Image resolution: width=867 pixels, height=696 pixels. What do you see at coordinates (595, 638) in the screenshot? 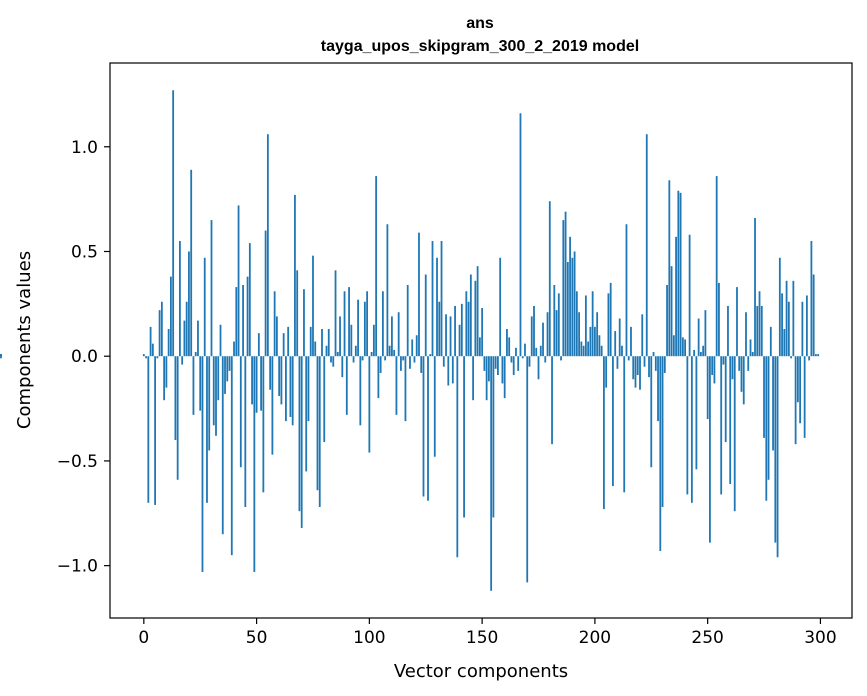
I see `x-tick-label: 200` at bounding box center [595, 638].